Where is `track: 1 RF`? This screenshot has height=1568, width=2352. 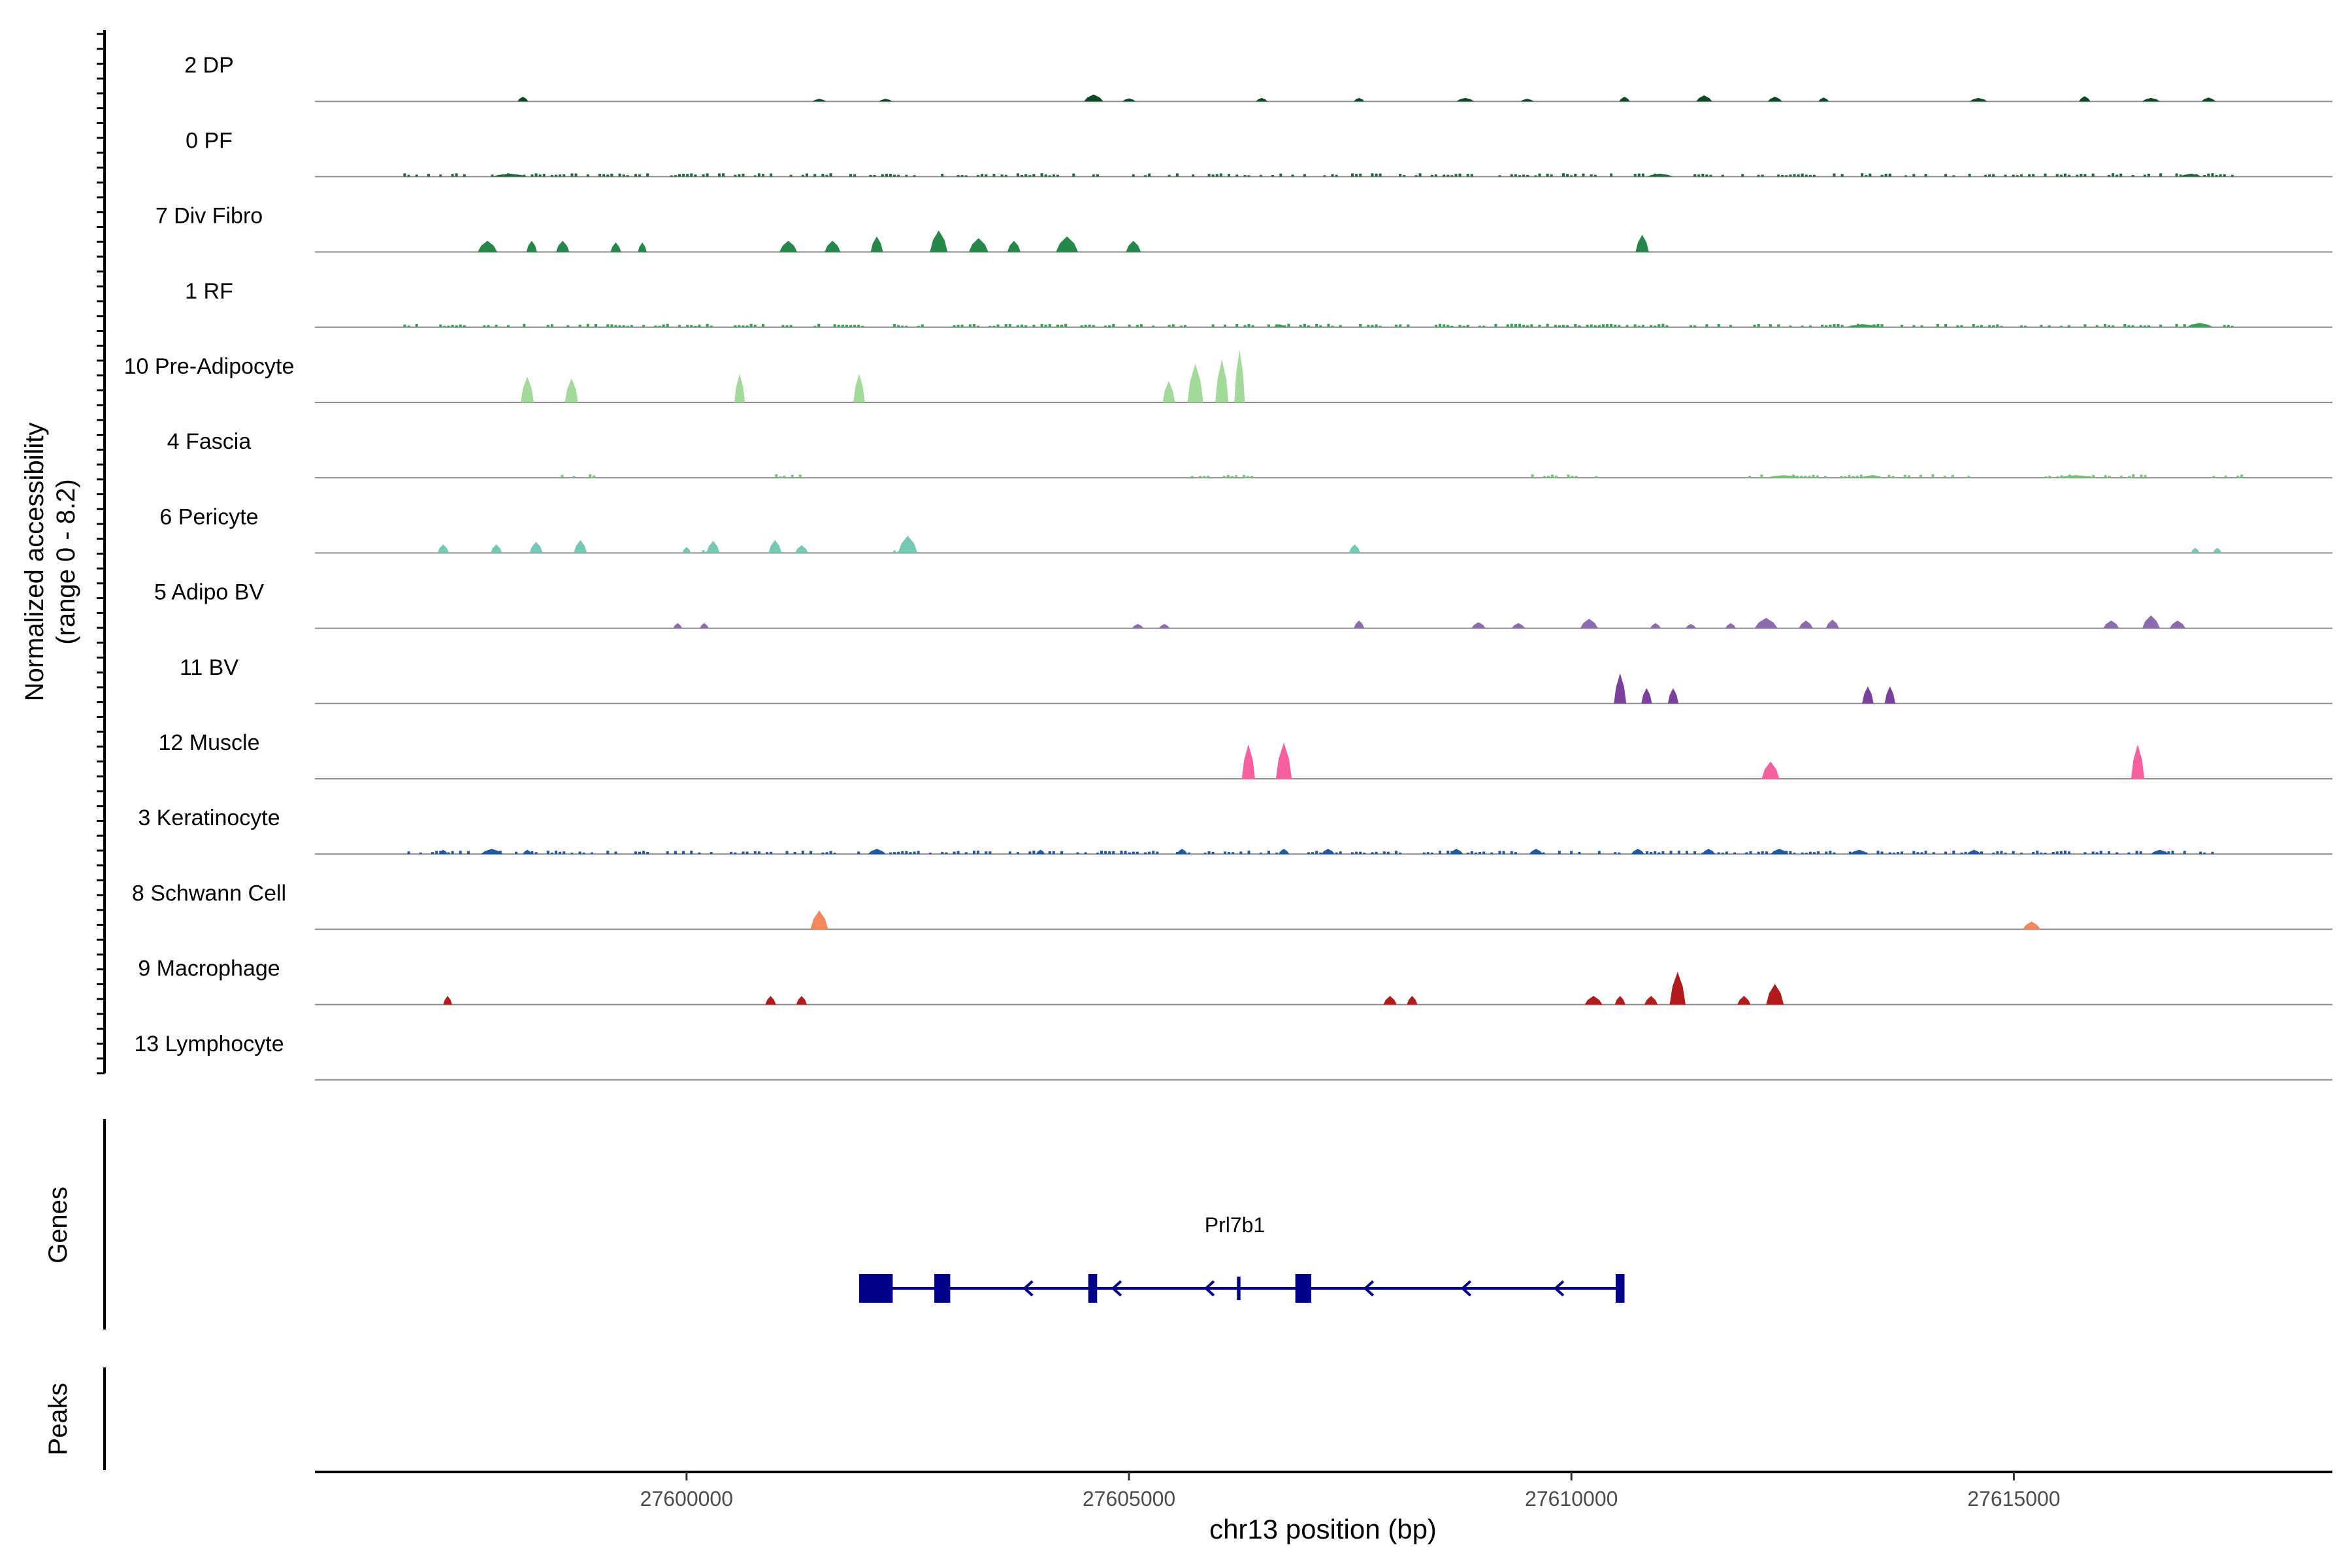
track: 1 RF is located at coordinates (1258, 303).